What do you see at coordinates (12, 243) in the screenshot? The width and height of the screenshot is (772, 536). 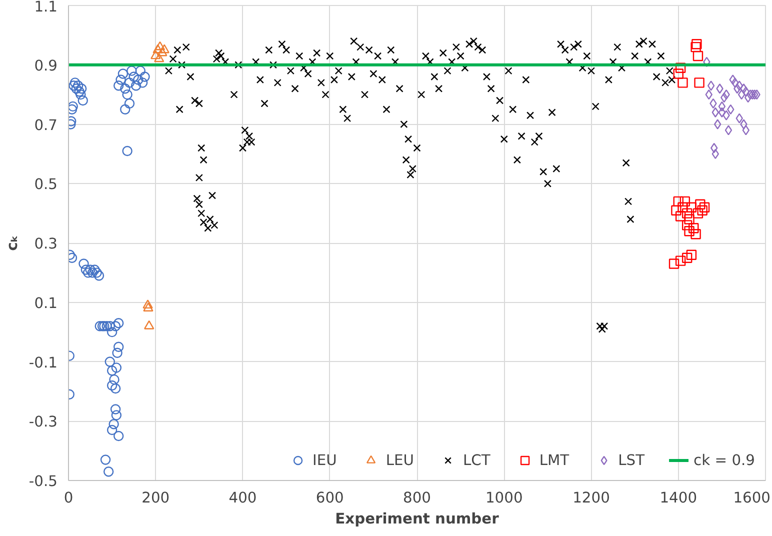 I see `y-axis-title: cₖ` at bounding box center [12, 243].